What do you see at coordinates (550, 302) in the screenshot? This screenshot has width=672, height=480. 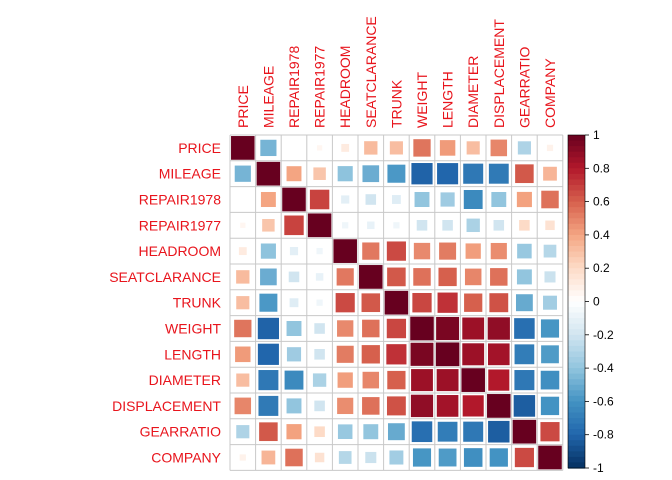 I see `cell-trunk-company` at bounding box center [550, 302].